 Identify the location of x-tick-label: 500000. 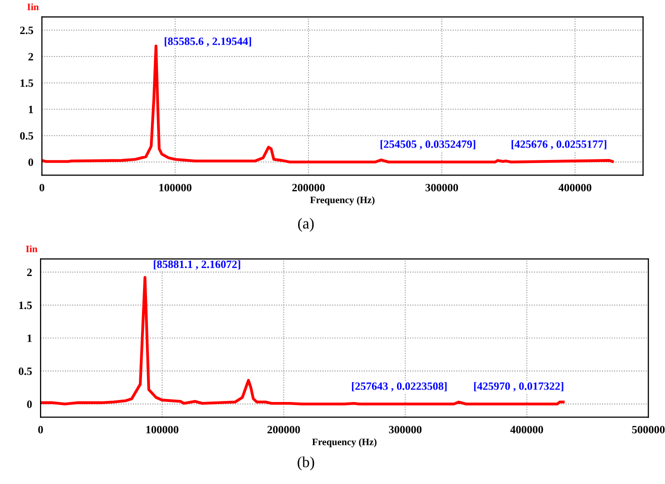
(648, 430).